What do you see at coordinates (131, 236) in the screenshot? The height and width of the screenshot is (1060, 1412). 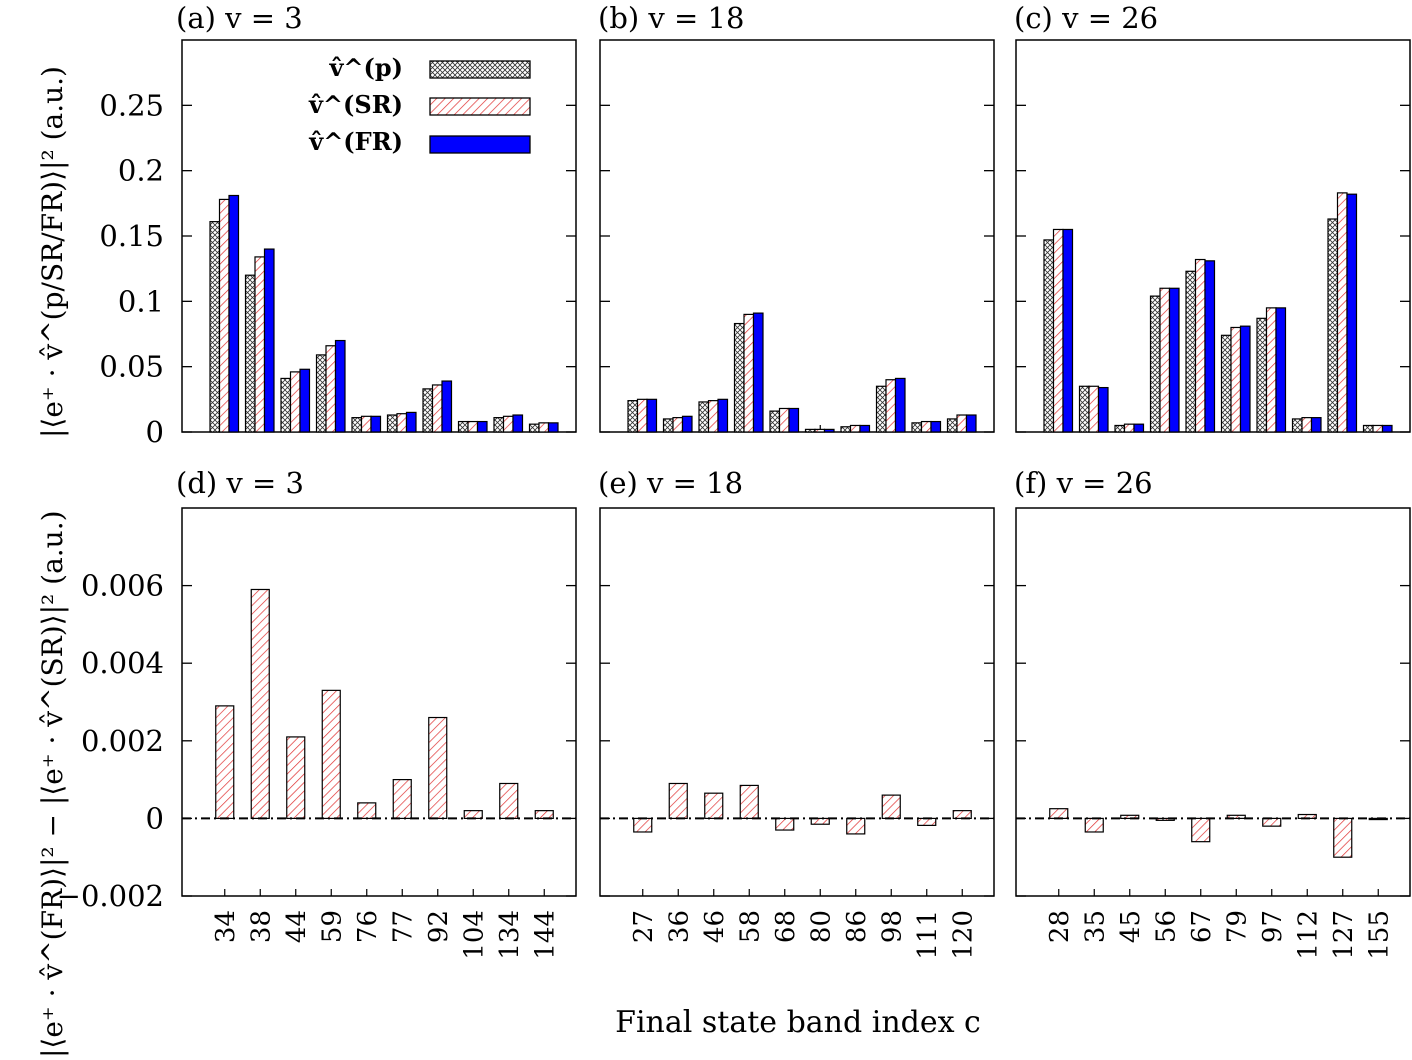 I see `y-tick-label: 0.15` at bounding box center [131, 236].